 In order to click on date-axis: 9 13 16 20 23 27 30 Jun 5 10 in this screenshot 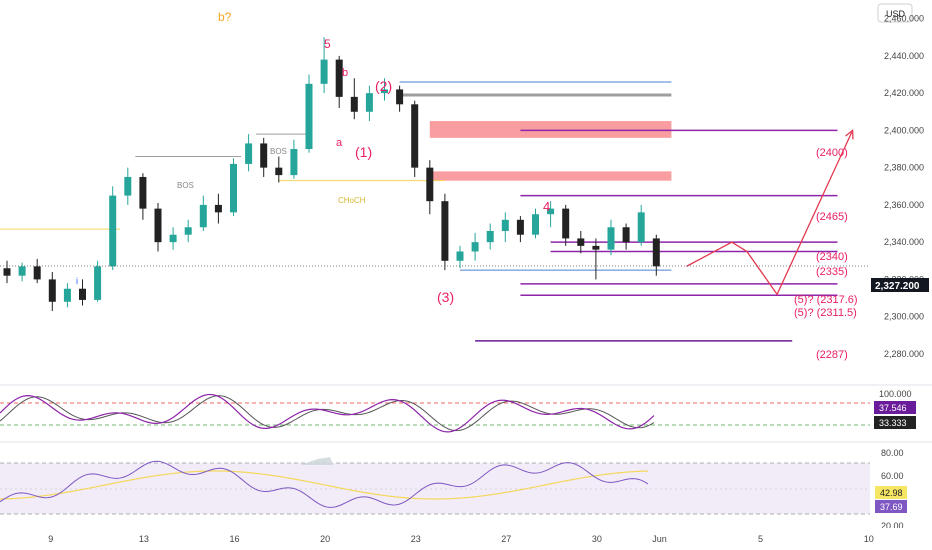, I will do `click(466, 539)`.